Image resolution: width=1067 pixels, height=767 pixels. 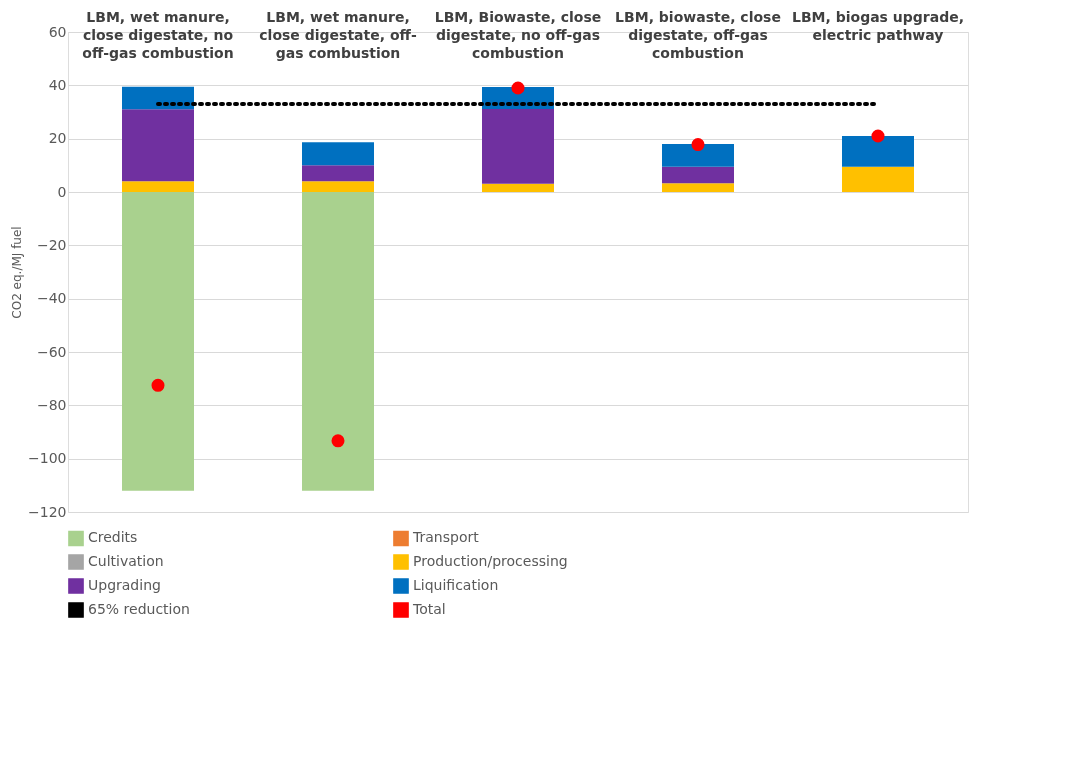 I want to click on x-tick-label: LBM, Biowaste, close digestate, no off-gas combustion, so click(x=518, y=34).